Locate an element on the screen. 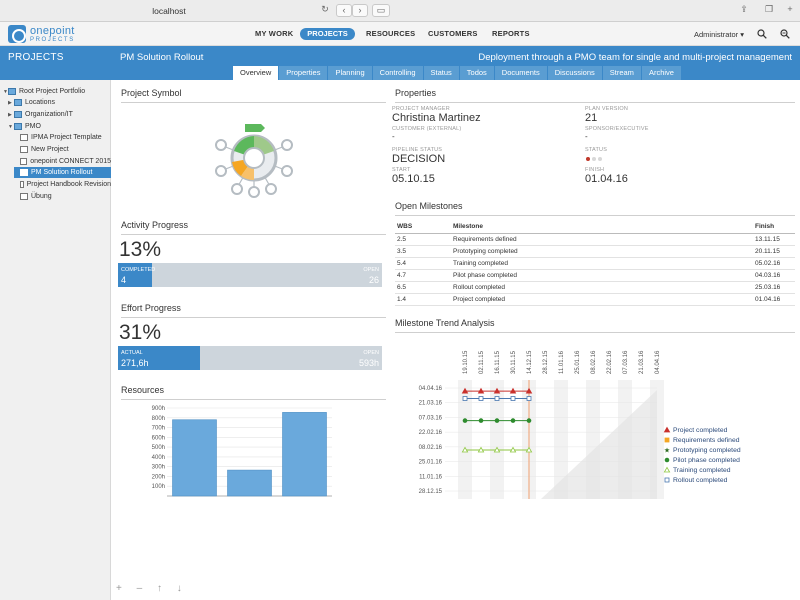 This screenshot has height=600, width=800. legend-marker: ★ is located at coordinates (667, 451).